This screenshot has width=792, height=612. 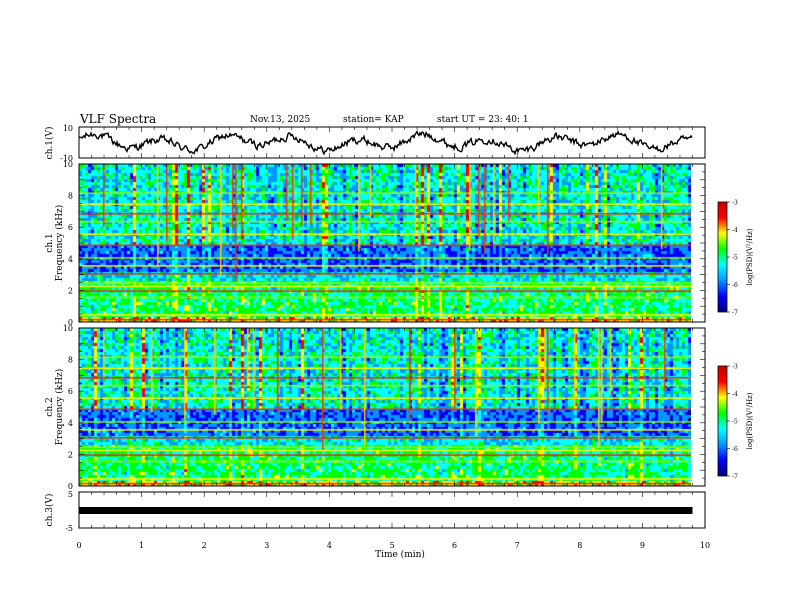 I want to click on ch3-waveform-panel: 5 -5 ch.3(V) 0 1 2 3 4 5 6 7 8 9 10, so click(x=377, y=520).